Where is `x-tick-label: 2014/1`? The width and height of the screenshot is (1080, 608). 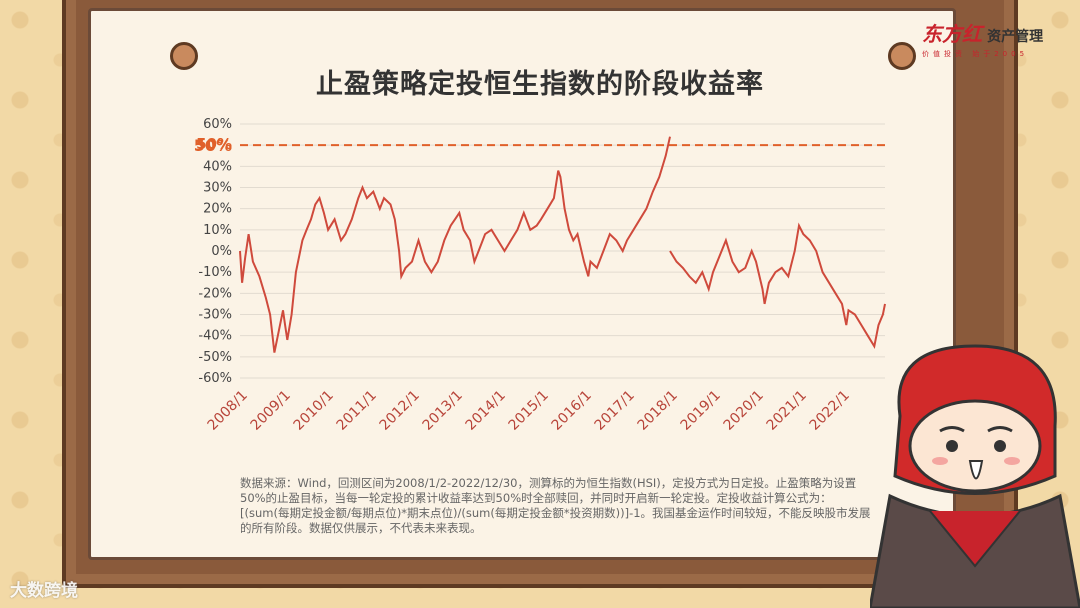 x-tick-label: 2014/1 is located at coordinates (486, 411).